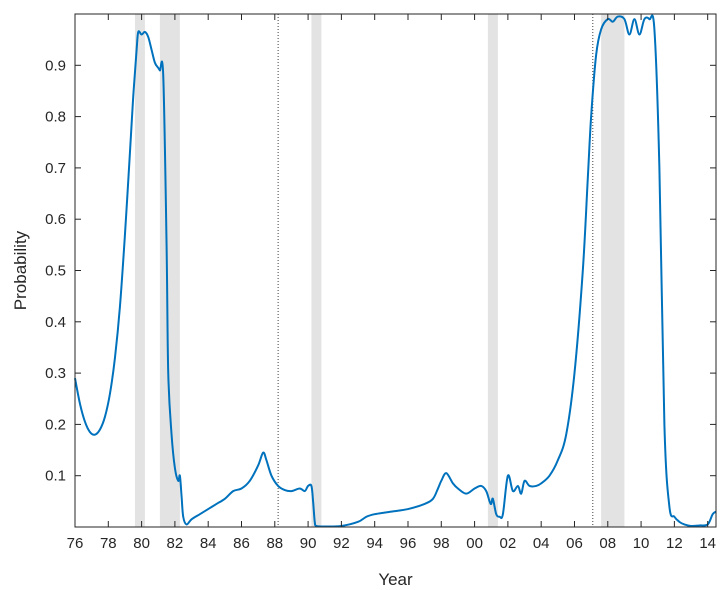  I want to click on x-tick-label: 86, so click(241, 543).